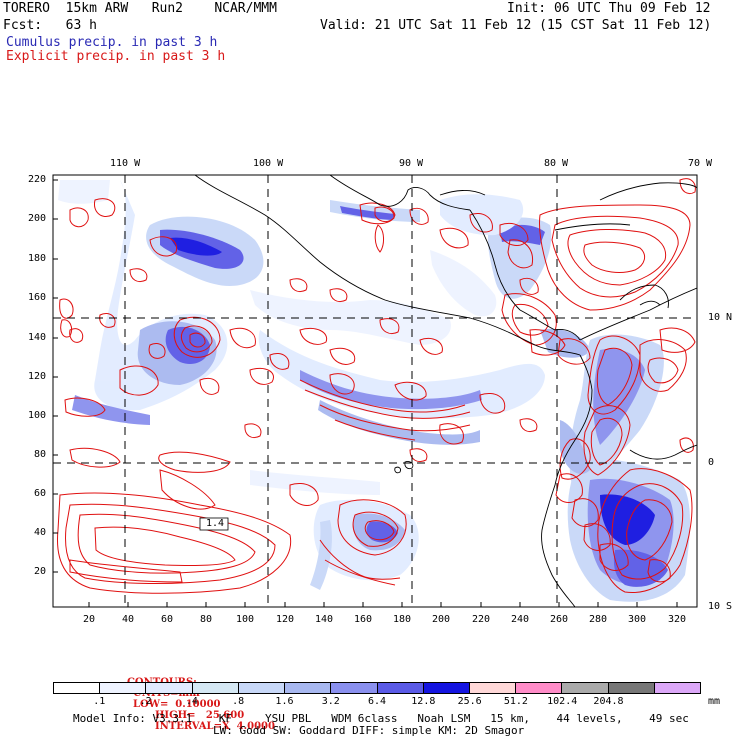 The width and height of the screenshot is (740, 740). What do you see at coordinates (37, 218) in the screenshot?
I see `y-tick: 200` at bounding box center [37, 218].